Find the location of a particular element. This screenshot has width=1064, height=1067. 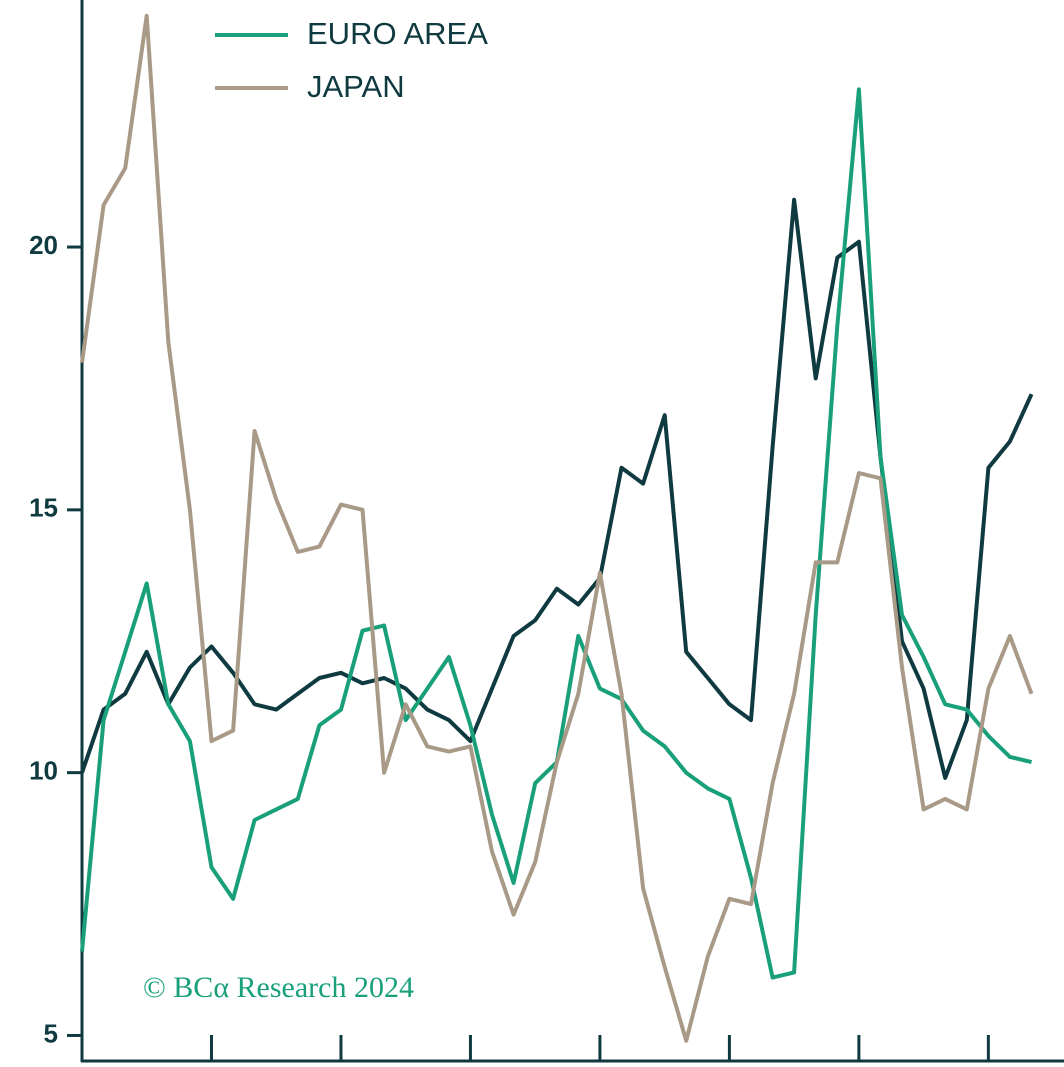

watermark: © BCα Research 2024 is located at coordinates (278, 987).